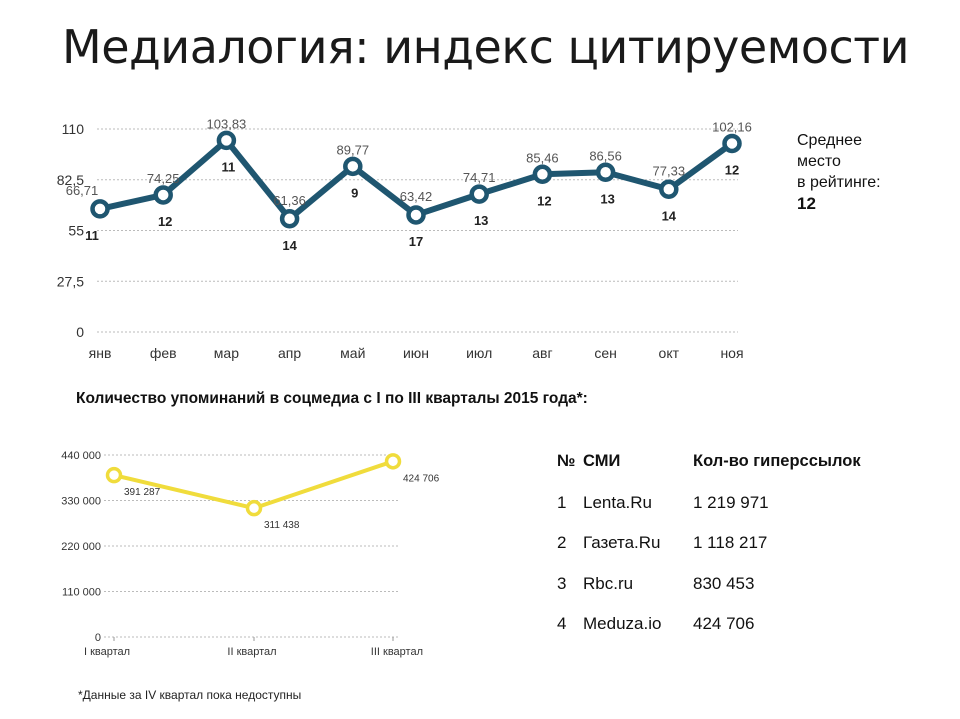 The width and height of the screenshot is (960, 719). What do you see at coordinates (416, 353) in the screenshot?
I see `x-tick-label: июн` at bounding box center [416, 353].